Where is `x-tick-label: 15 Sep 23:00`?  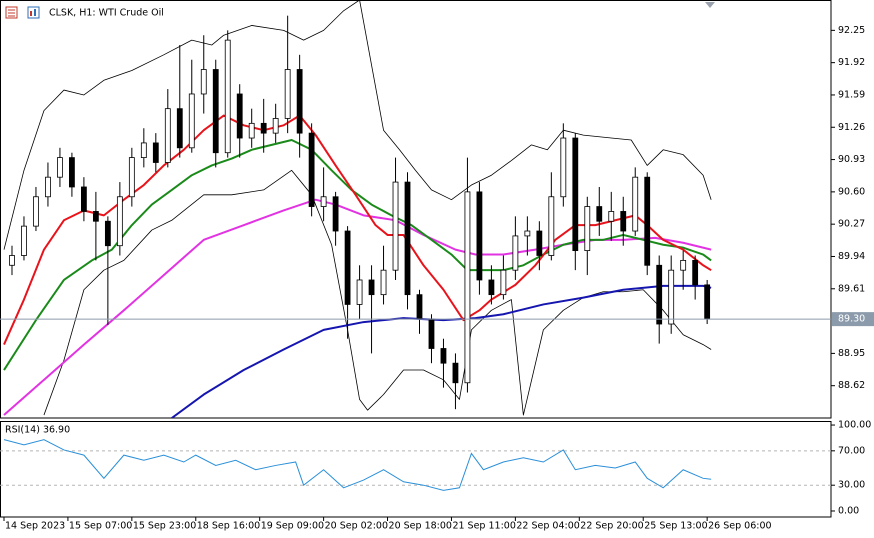 x-tick-label: 15 Sep 23:00 is located at coordinates (164, 526).